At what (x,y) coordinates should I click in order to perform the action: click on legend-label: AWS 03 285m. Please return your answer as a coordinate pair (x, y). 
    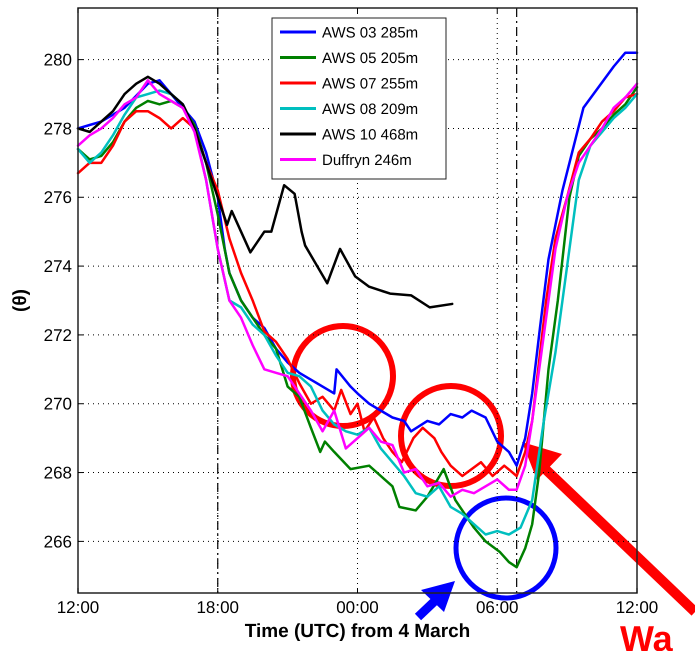
    Looking at the image, I should click on (370, 33).